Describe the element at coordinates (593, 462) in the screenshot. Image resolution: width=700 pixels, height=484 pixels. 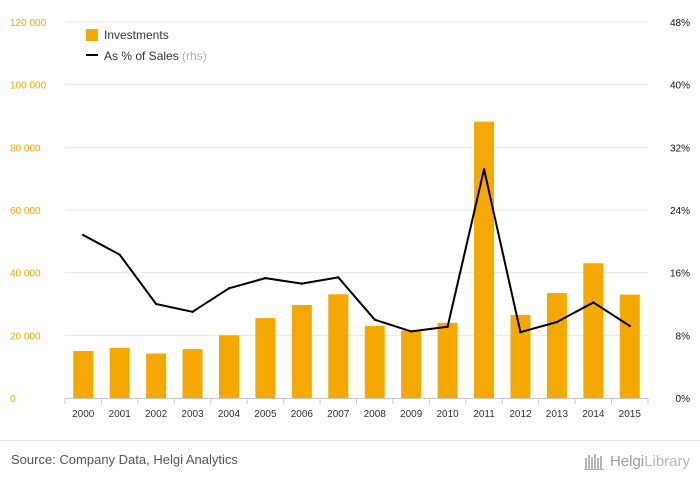
I see `library-shelf-icon` at that location.